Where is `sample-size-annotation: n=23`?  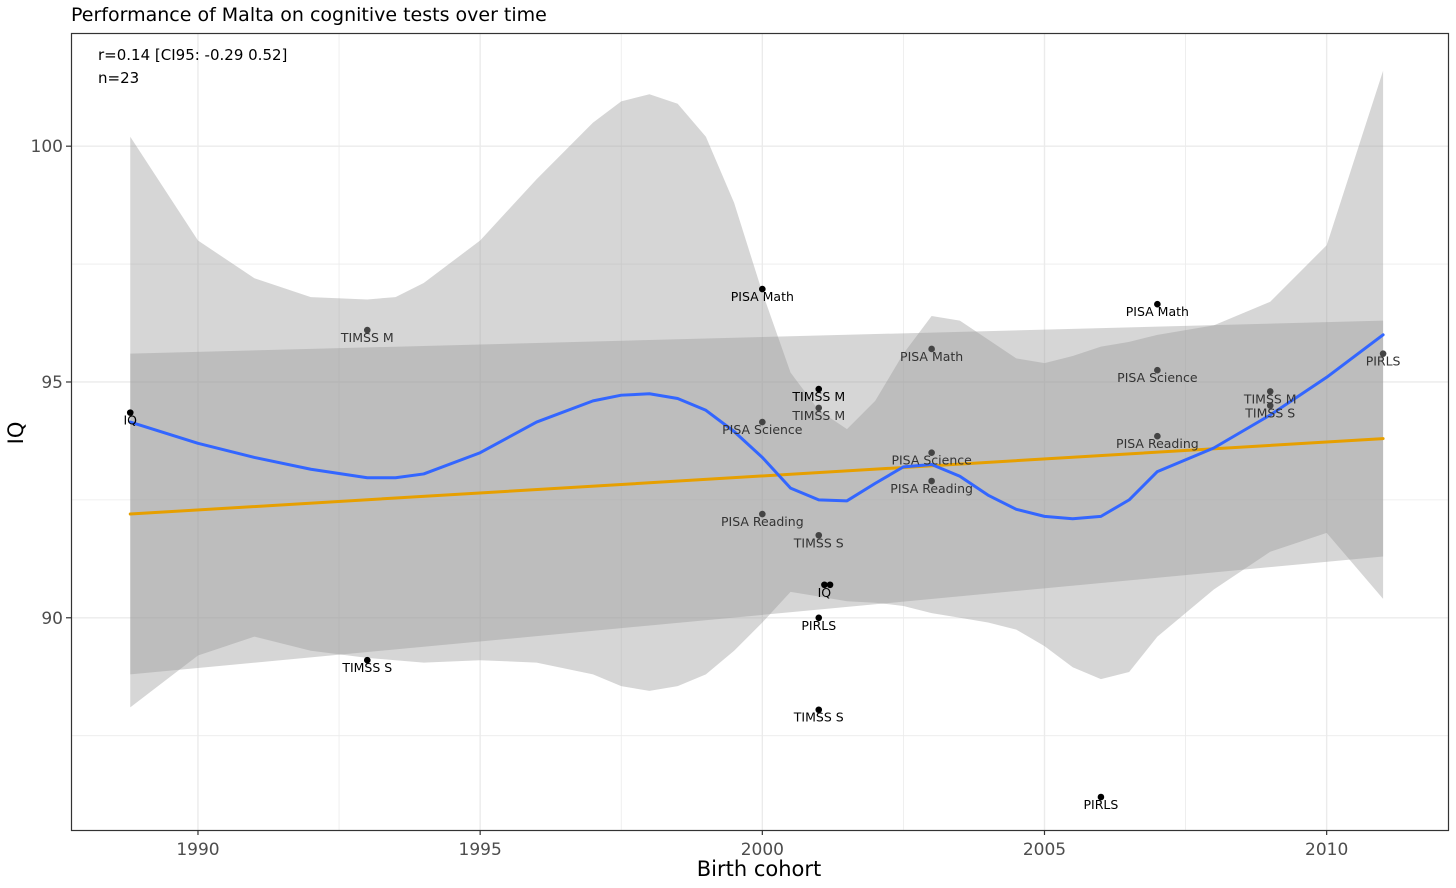
sample-size-annotation: n=23 is located at coordinates (118, 78).